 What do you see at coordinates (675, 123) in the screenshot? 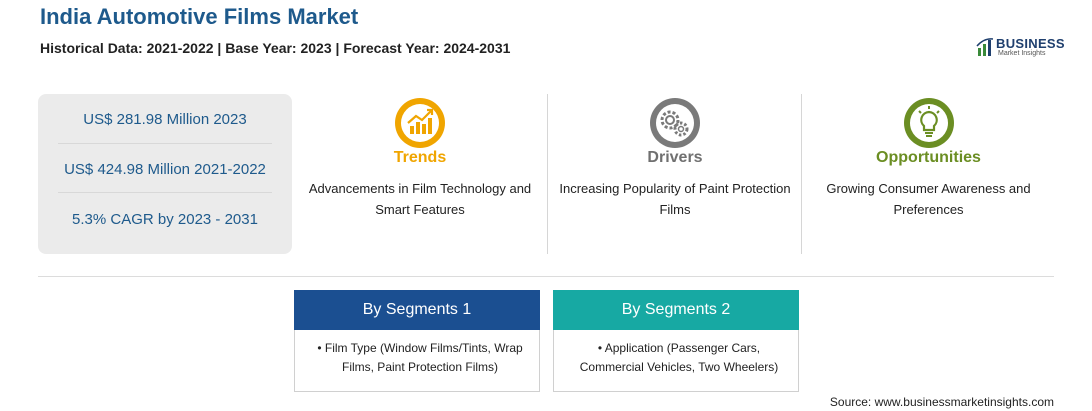
I see `gears-icon` at bounding box center [675, 123].